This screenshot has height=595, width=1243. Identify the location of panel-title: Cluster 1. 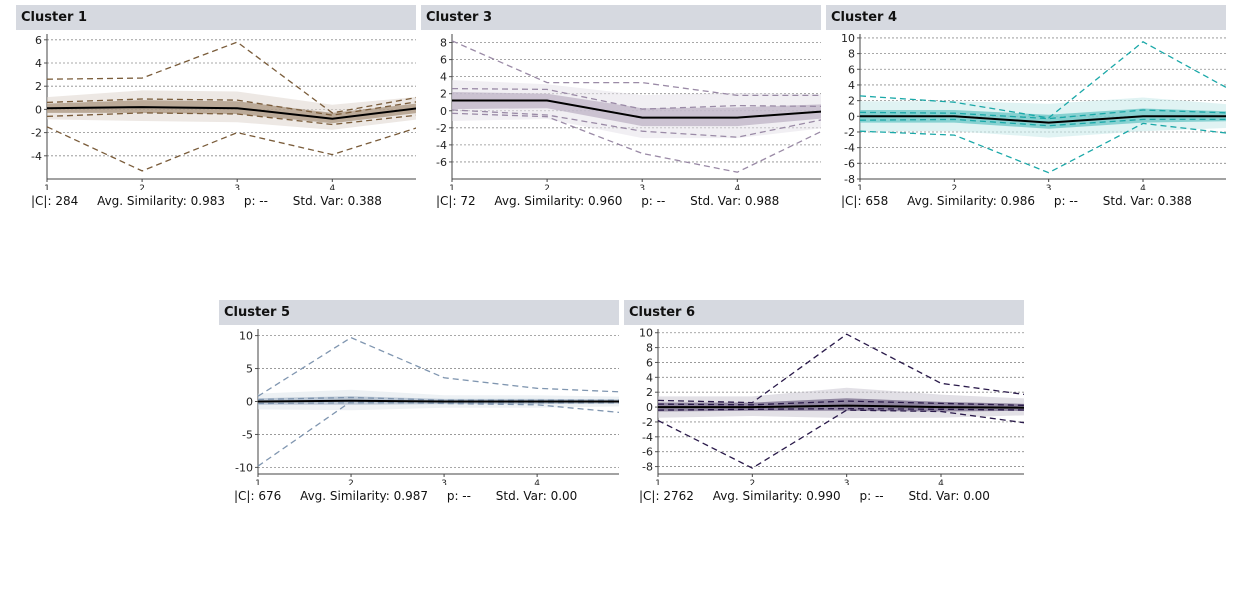
(54, 17).